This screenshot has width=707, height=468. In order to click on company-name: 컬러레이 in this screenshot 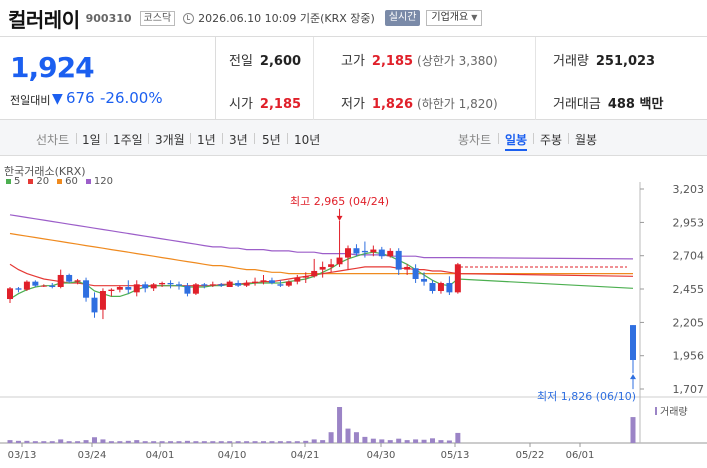, I will do `click(44, 19)`.